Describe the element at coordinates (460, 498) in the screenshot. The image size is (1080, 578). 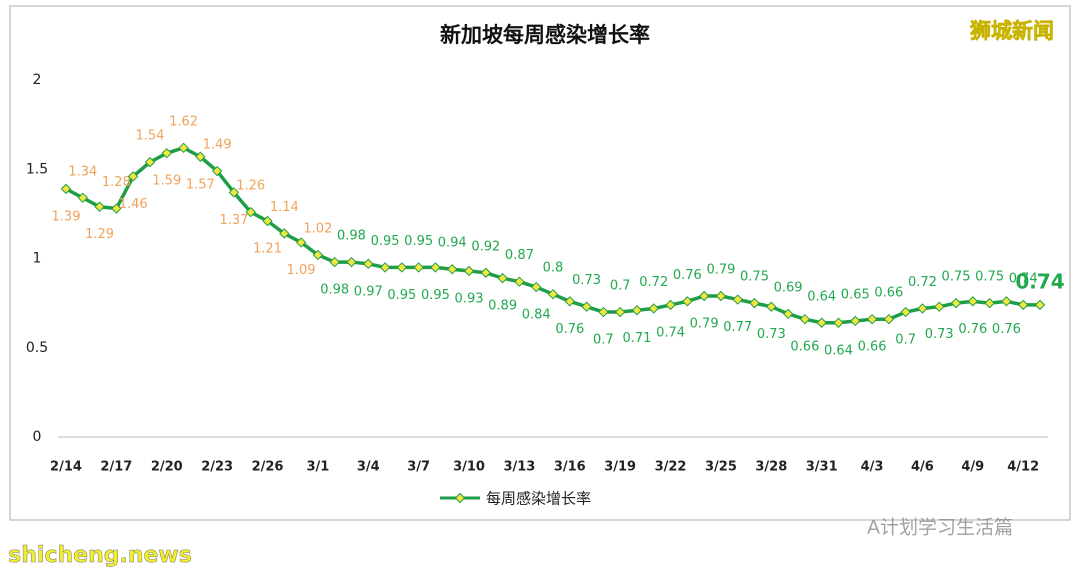
I see `legend-marker` at that location.